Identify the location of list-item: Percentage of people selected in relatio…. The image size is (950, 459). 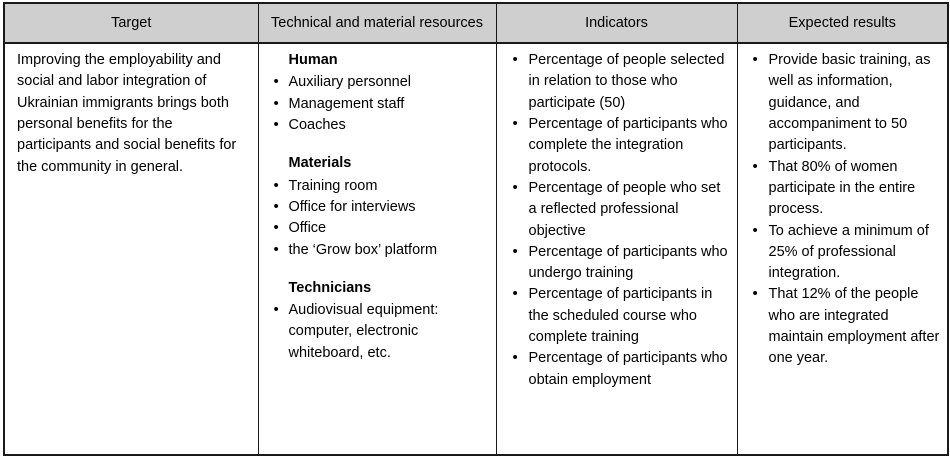
(618, 81).